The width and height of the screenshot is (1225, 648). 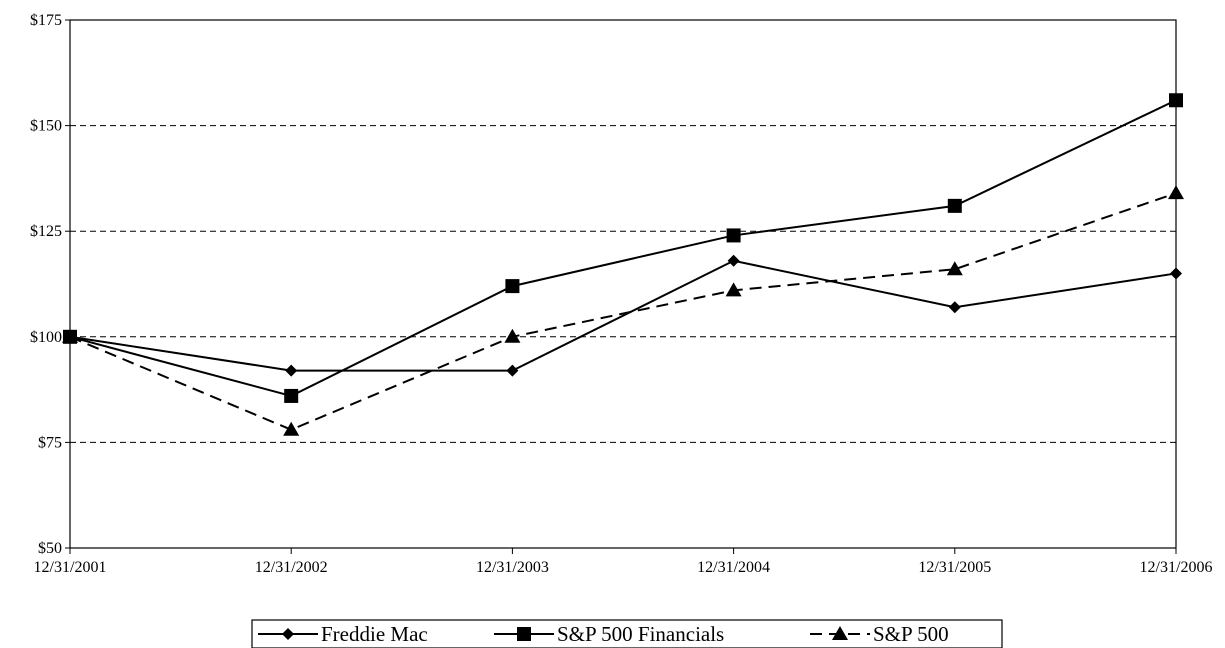 I want to click on x-tick-label: 12/31/2003, so click(x=512, y=567).